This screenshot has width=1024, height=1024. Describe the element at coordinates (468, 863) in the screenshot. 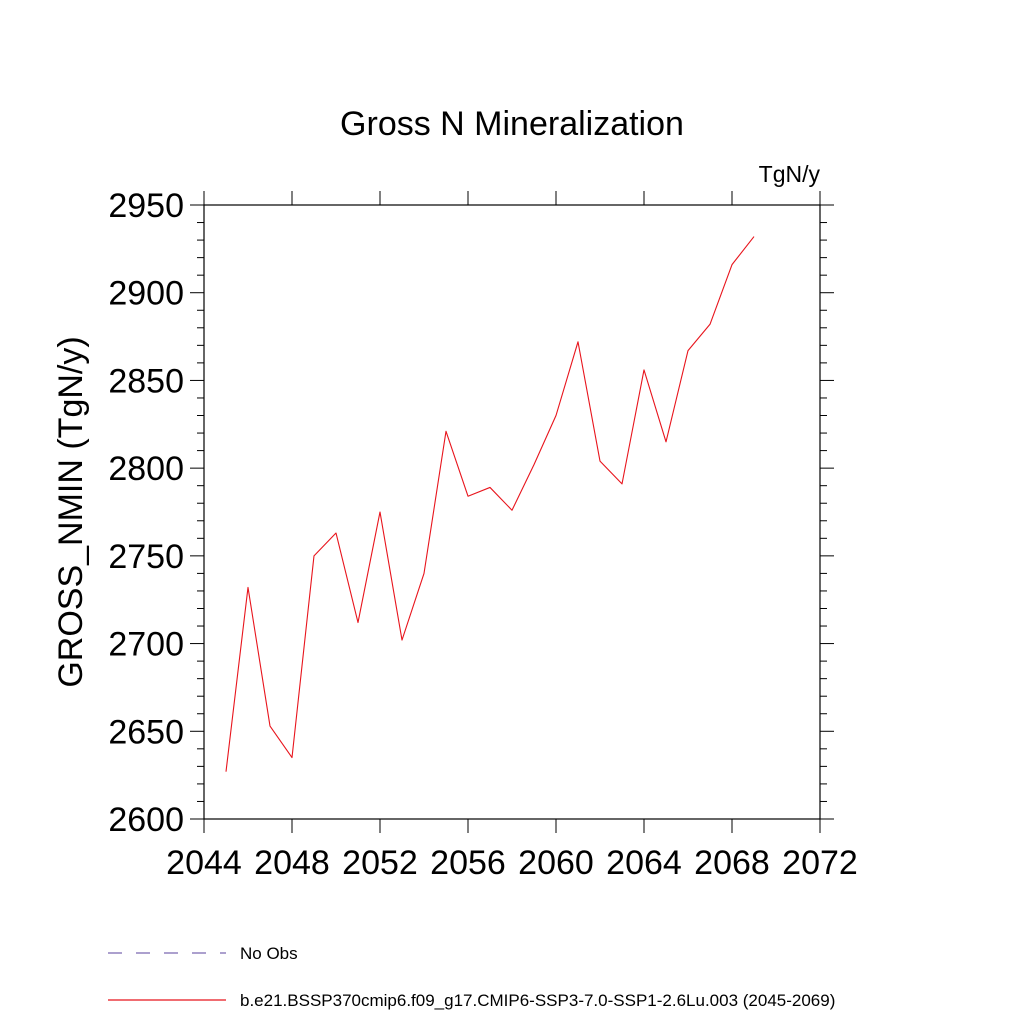

I see `x-tick-label: 2056` at that location.